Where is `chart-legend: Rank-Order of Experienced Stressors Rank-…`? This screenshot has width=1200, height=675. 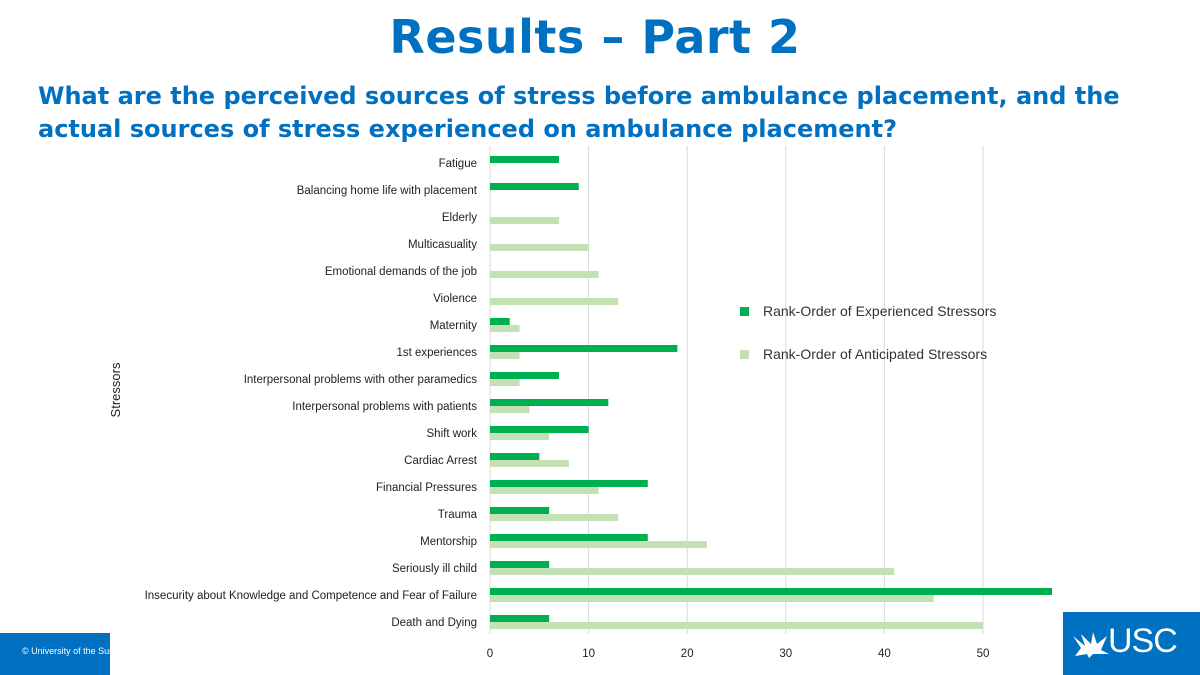 chart-legend: Rank-Order of Experienced Stressors Rank-… is located at coordinates (868, 332).